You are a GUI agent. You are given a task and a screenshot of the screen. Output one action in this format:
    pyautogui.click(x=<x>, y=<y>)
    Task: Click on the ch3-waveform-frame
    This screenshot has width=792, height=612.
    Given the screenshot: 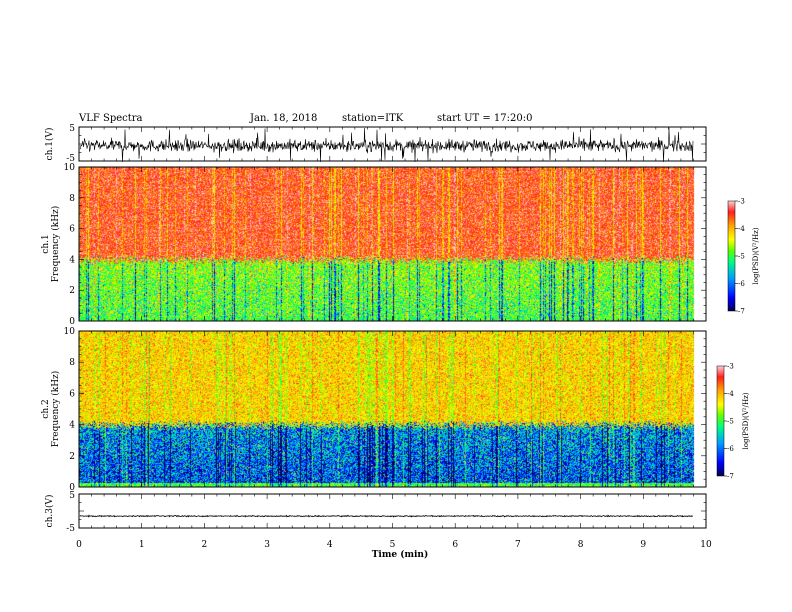 What is the action you would take?
    pyautogui.click(x=392, y=511)
    